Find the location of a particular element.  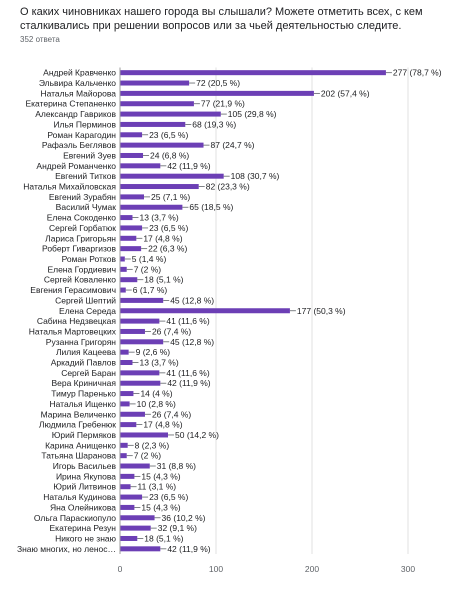

data-label: 5 (1,4 %) is located at coordinates (149, 259).